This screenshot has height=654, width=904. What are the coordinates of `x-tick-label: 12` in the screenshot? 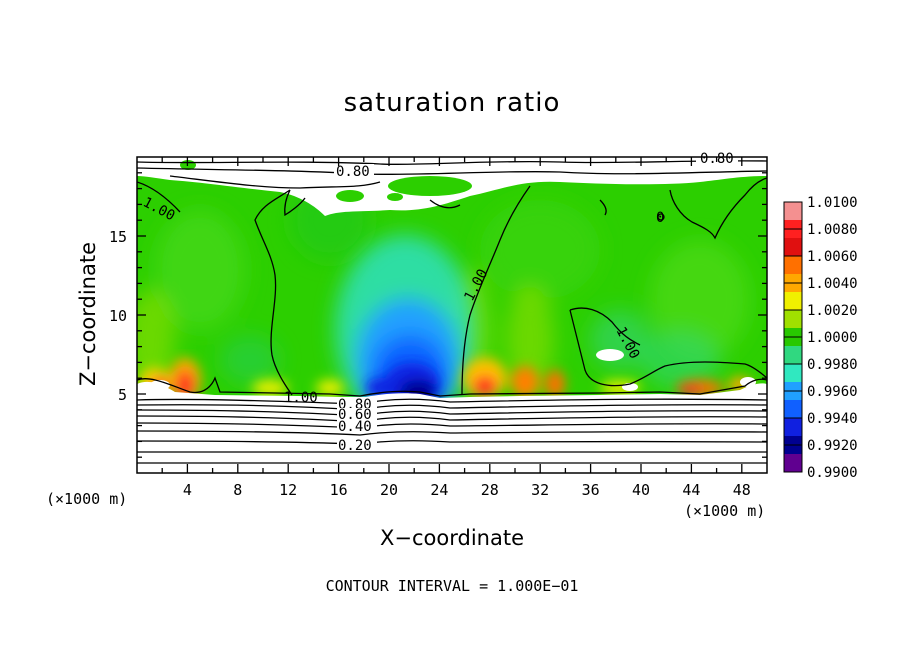 It's located at (288, 490).